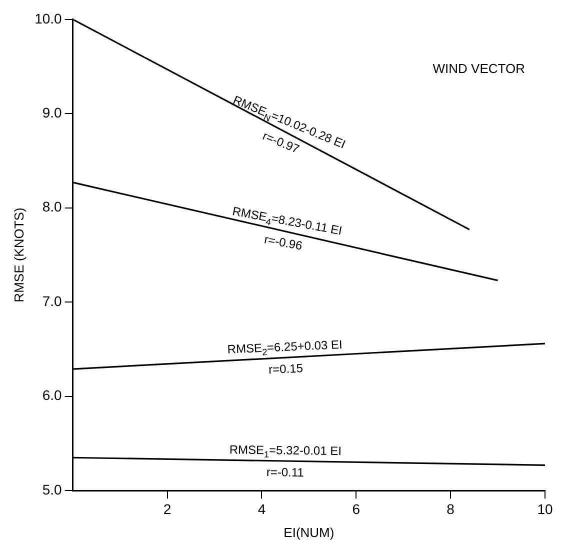  I want to click on y-axis-title: RMSE (KNOTS), so click(18, 255).